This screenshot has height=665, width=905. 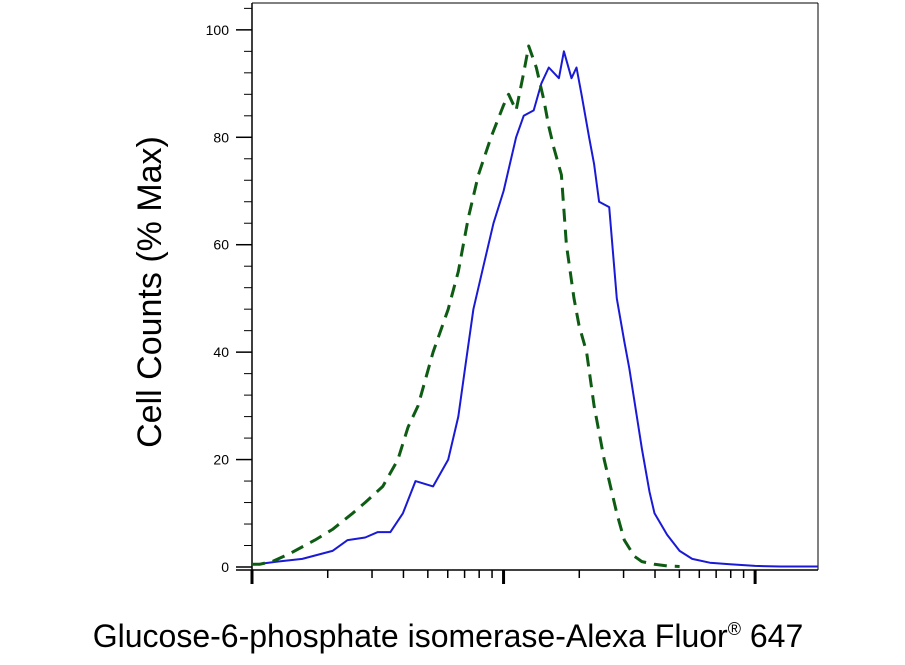 I want to click on x-axis-ticks, so click(x=503, y=577).